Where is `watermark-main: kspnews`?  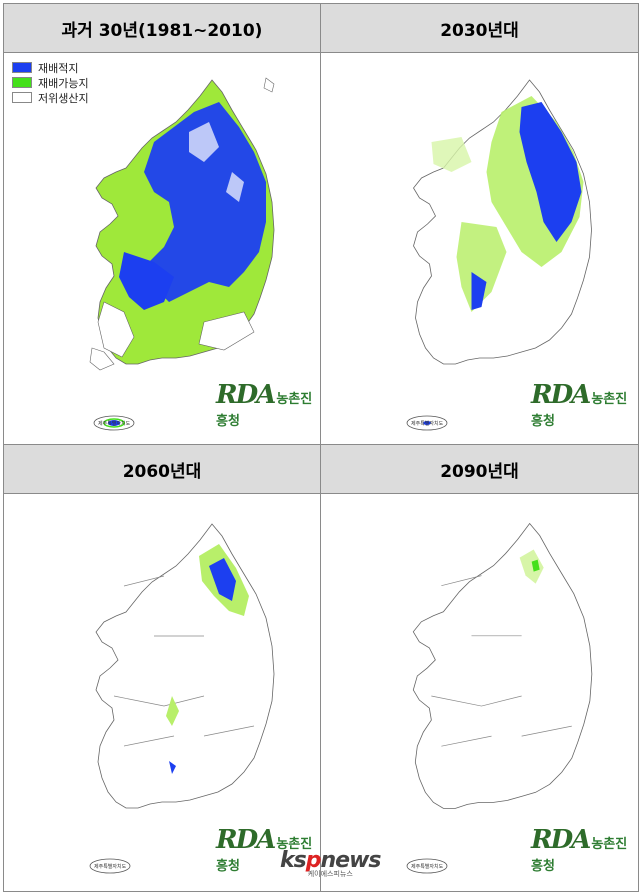
watermark-main: kspnews is located at coordinates (331, 860).